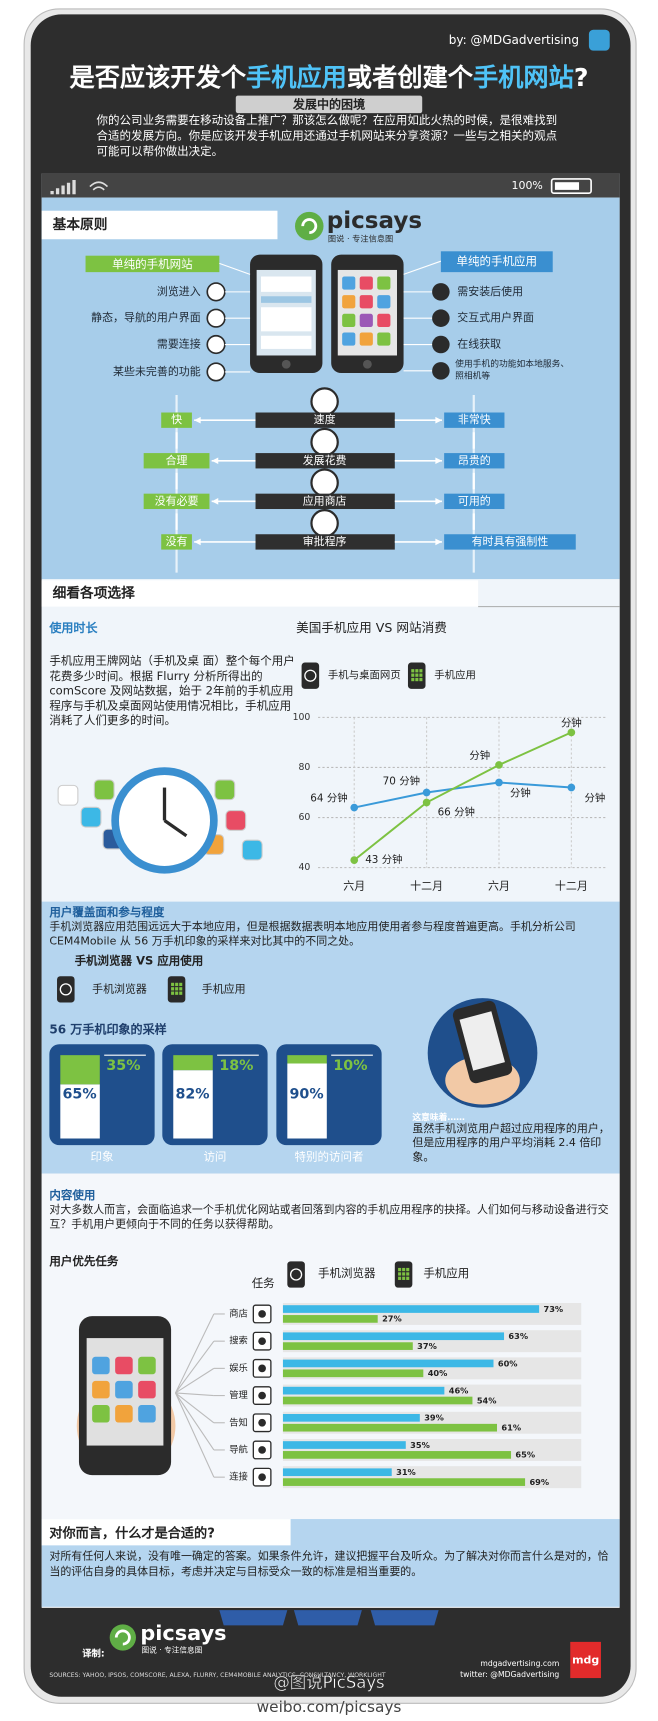  I want to click on phone-button, so click(286, 364).